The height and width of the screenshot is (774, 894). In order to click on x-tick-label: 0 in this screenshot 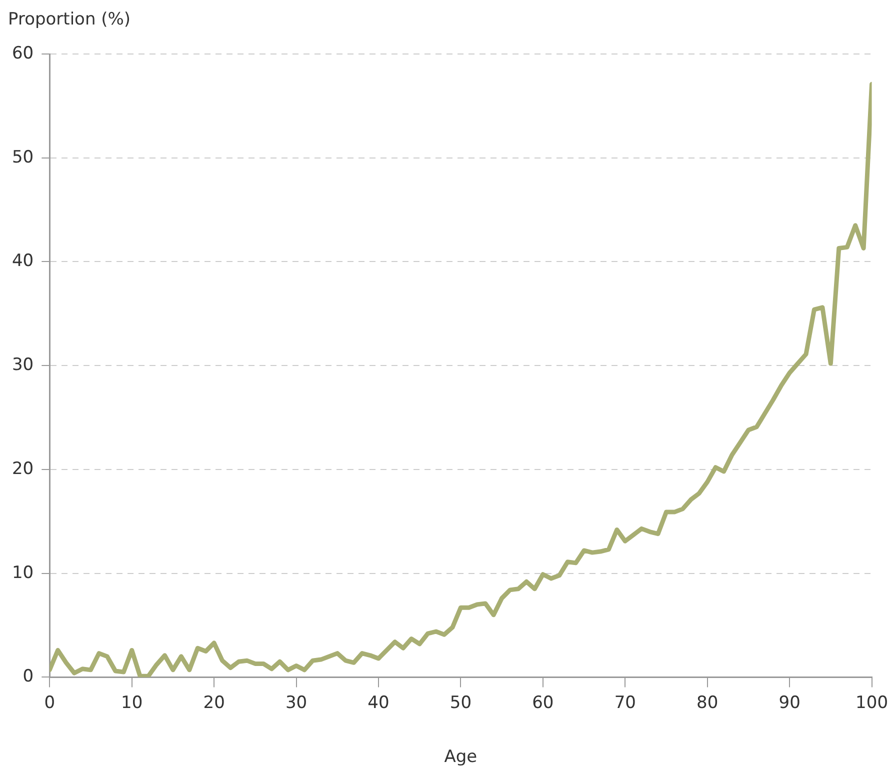, I will do `click(50, 702)`.